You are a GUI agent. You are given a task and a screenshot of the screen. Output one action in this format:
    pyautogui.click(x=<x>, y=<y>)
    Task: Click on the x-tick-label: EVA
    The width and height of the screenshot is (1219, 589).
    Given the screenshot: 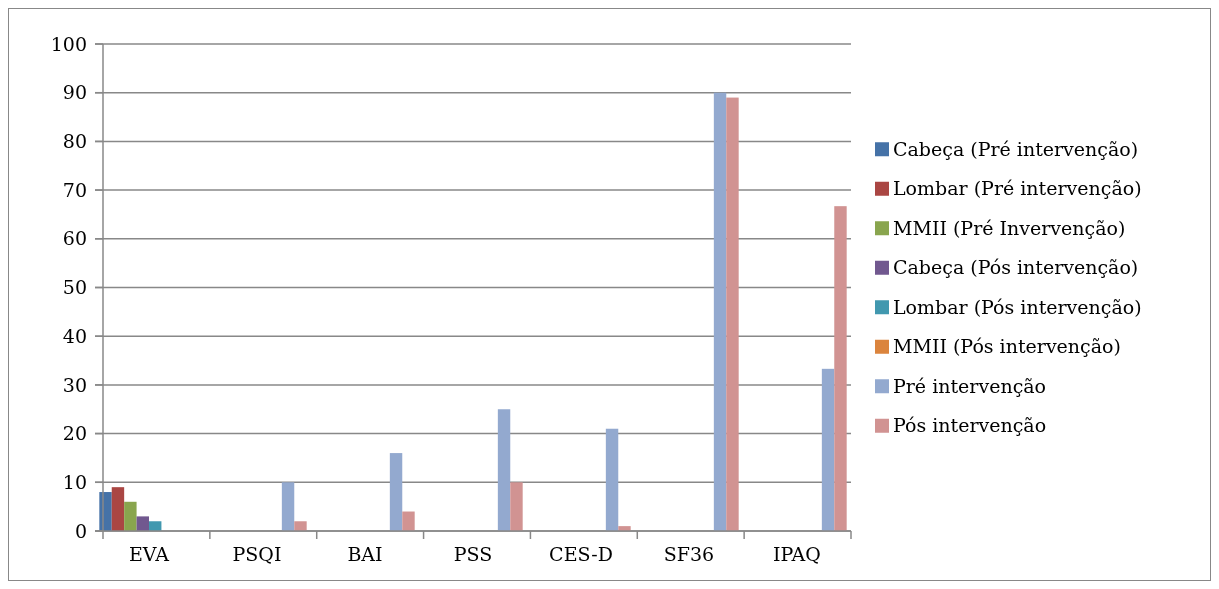 What is the action you would take?
    pyautogui.click(x=149, y=554)
    